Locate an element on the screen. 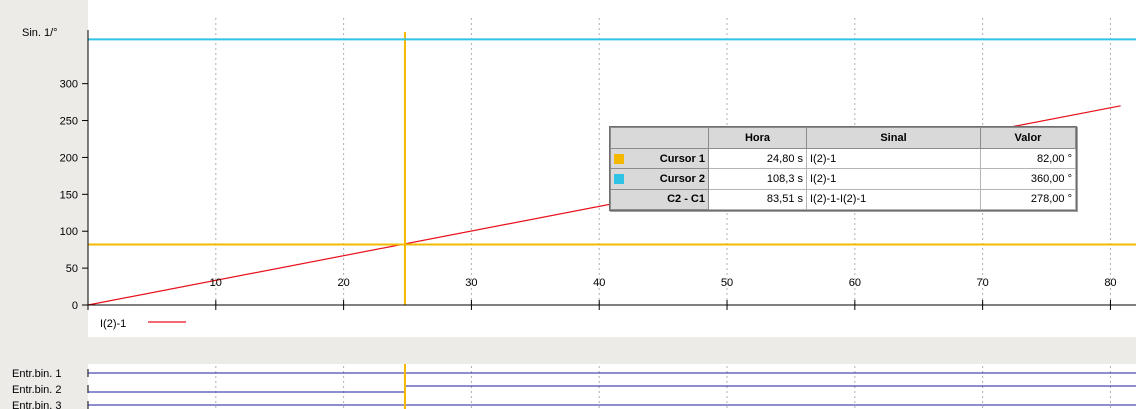  header-sinal: Sinal is located at coordinates (893, 138).